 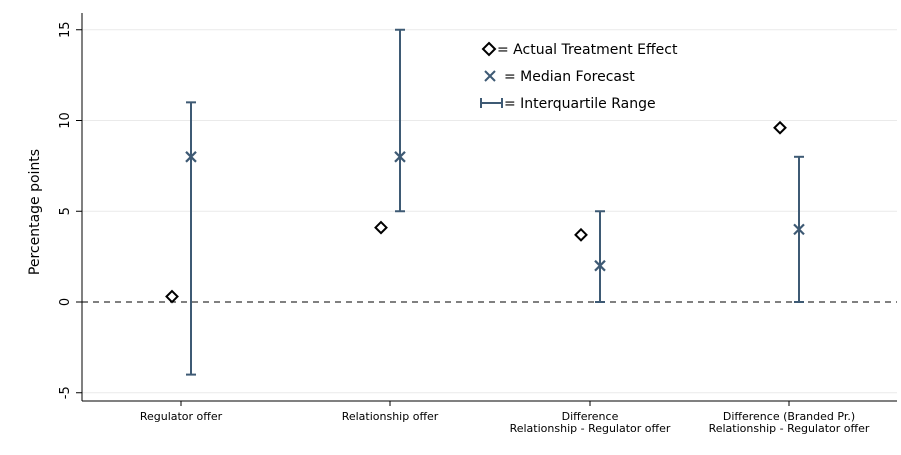 What do you see at coordinates (390, 416) in the screenshot?
I see `x-tick-label: Relationship offer` at bounding box center [390, 416].